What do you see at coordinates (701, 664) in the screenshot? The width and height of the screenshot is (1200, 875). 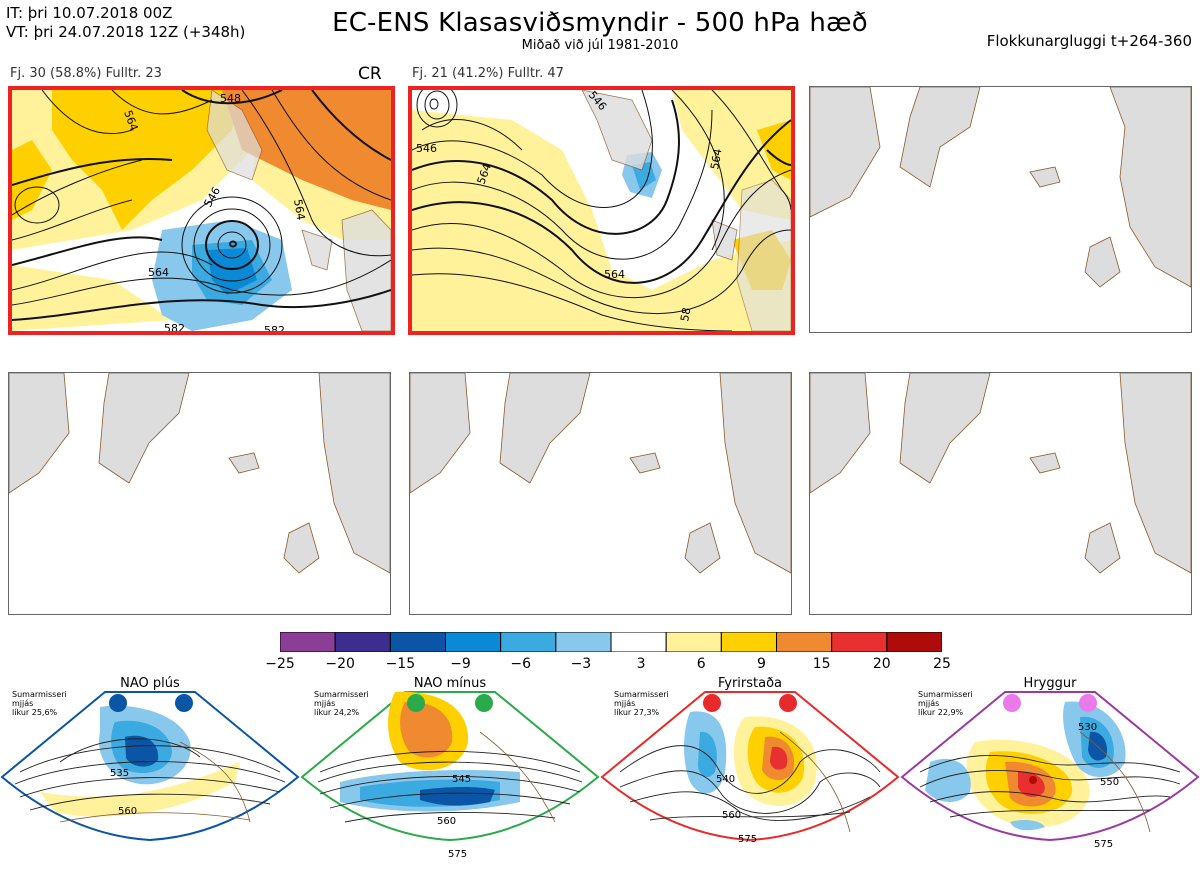 I see `colorbar-tick-label: 6` at bounding box center [701, 664].